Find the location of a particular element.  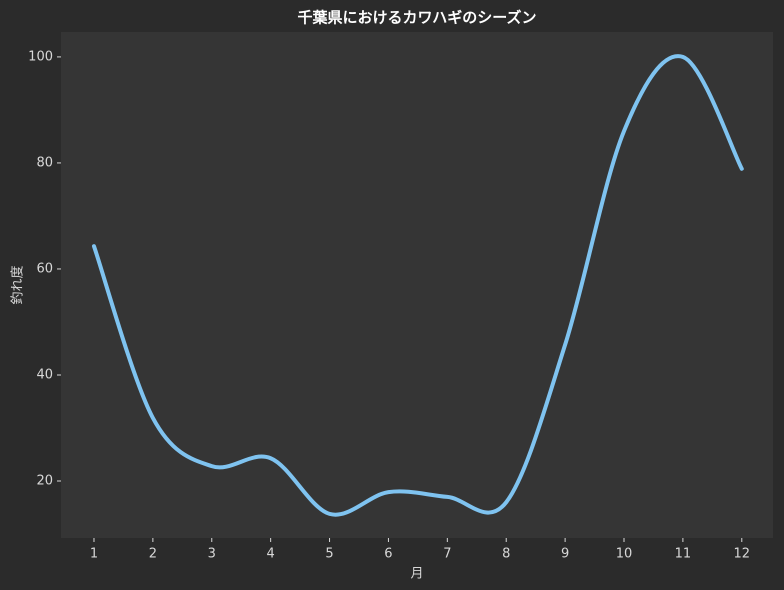

x-tick-label: 2 is located at coordinates (153, 554).